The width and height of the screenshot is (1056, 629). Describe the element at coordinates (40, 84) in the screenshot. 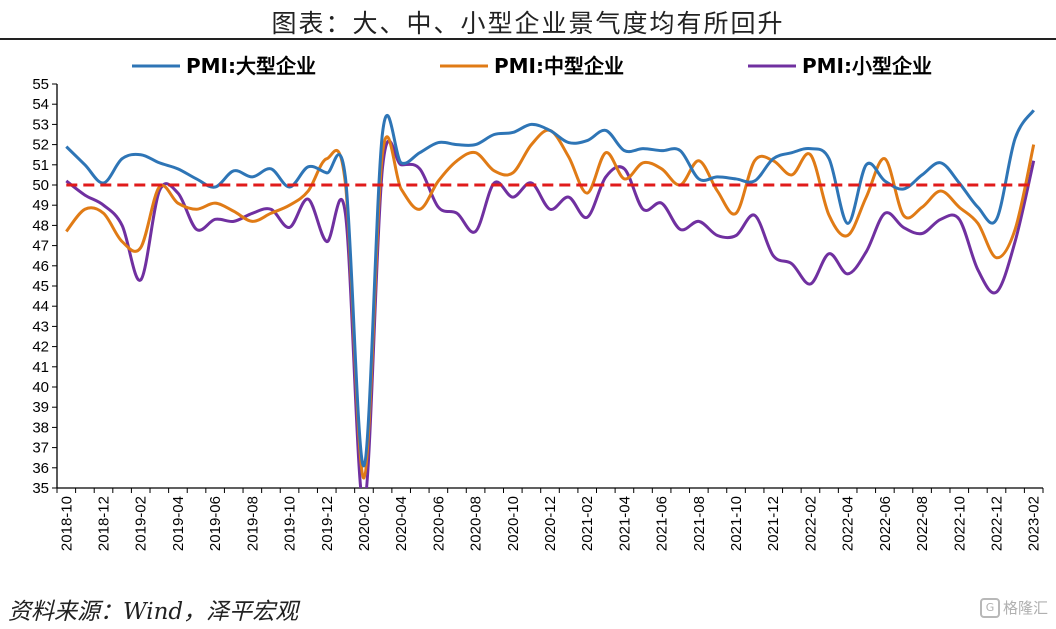

I see `y-tick-label: 55` at that location.